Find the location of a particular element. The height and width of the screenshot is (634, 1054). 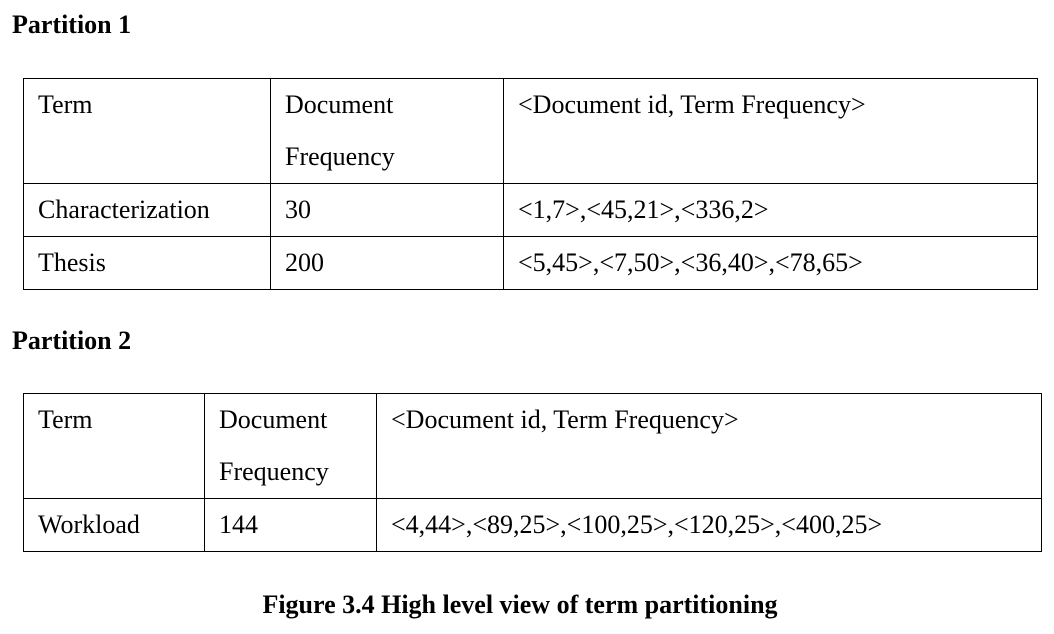

term-cell: Thesis is located at coordinates (147, 263).